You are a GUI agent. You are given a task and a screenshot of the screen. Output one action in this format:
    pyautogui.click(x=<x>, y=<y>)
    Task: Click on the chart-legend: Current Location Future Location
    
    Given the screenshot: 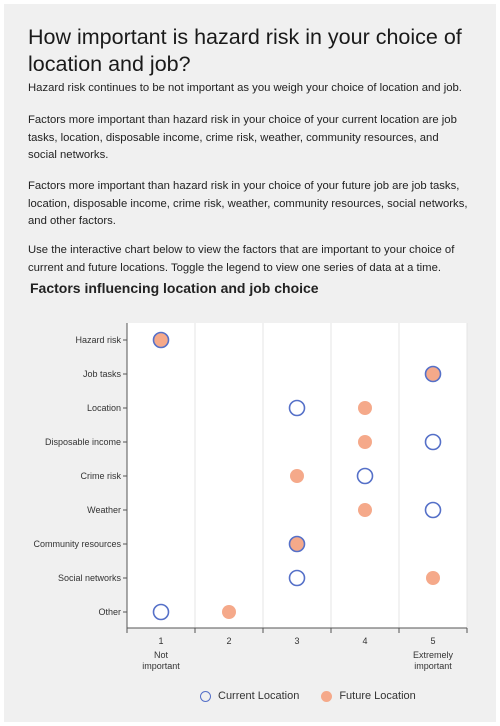 What is the action you would take?
    pyautogui.click(x=319, y=696)
    